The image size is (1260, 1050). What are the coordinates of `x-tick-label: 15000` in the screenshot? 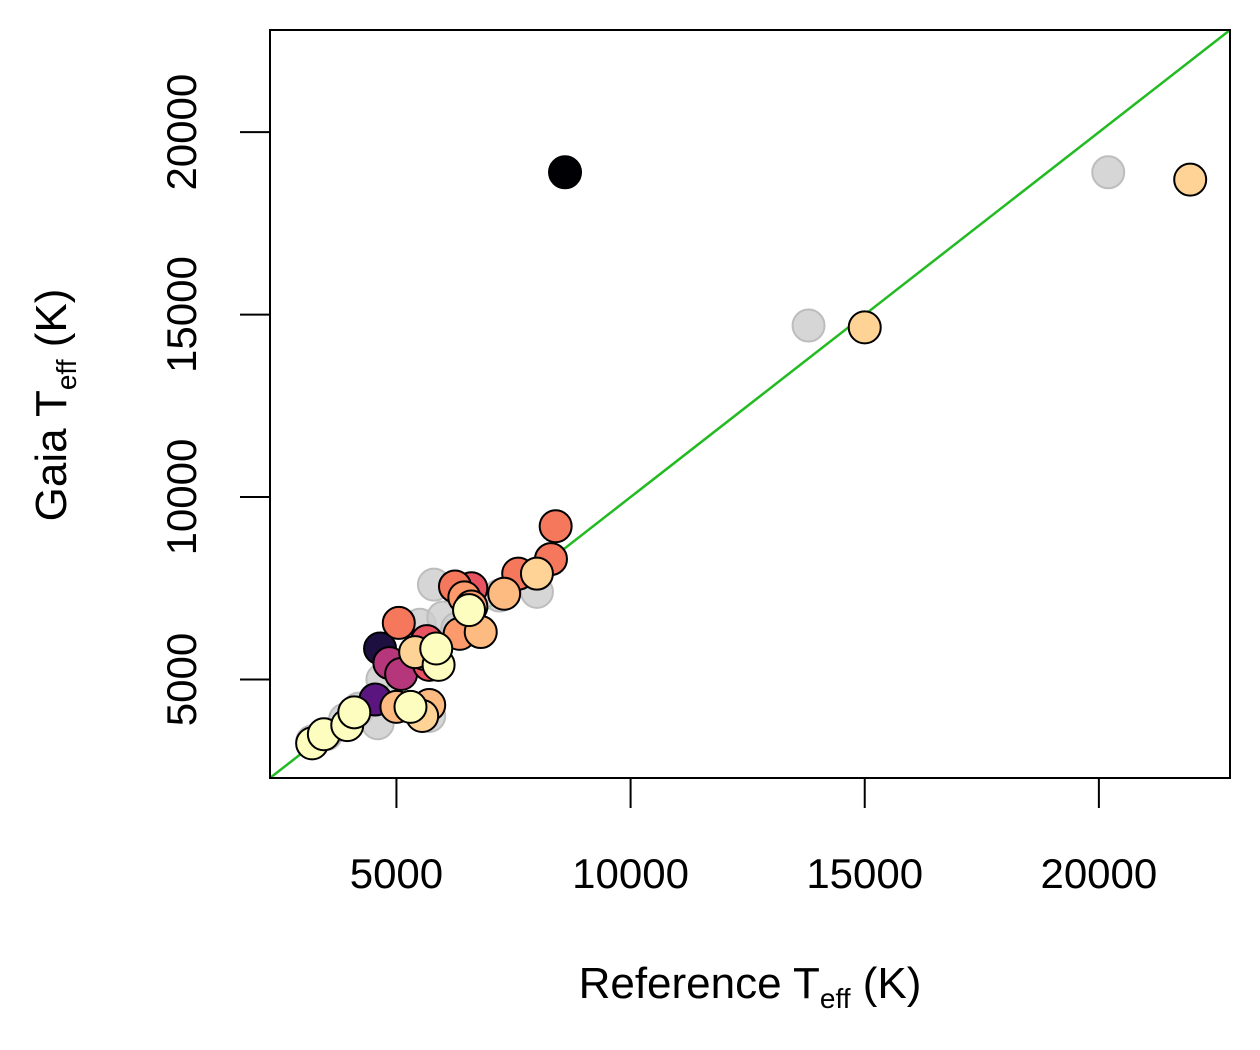 It's located at (864, 873).